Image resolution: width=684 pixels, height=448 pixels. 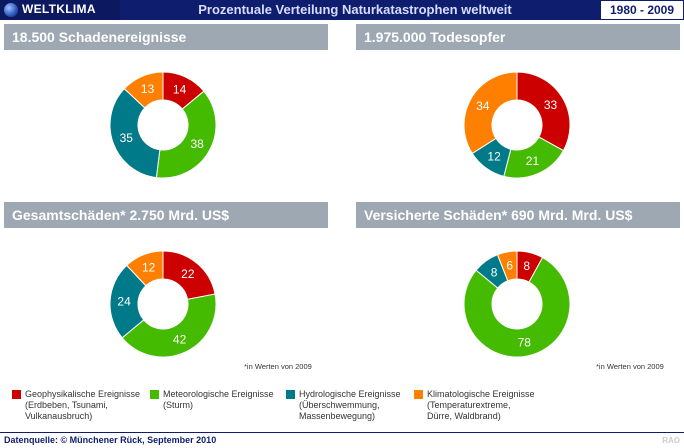 What do you see at coordinates (671, 440) in the screenshot?
I see `rao-mark: RAO` at bounding box center [671, 440].